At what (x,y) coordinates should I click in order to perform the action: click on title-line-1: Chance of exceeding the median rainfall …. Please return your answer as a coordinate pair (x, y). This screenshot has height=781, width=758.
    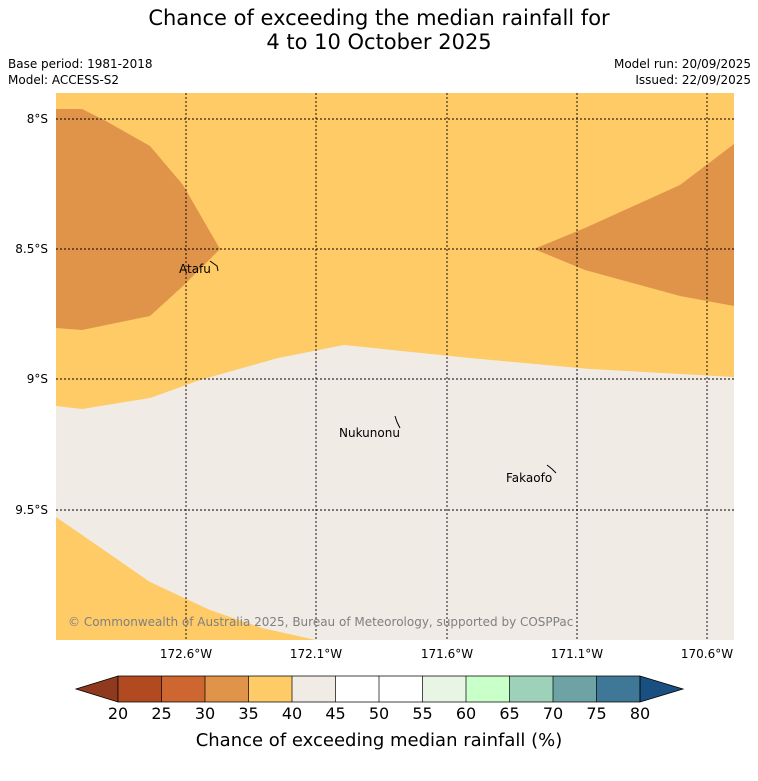
    Looking at the image, I should click on (379, 18).